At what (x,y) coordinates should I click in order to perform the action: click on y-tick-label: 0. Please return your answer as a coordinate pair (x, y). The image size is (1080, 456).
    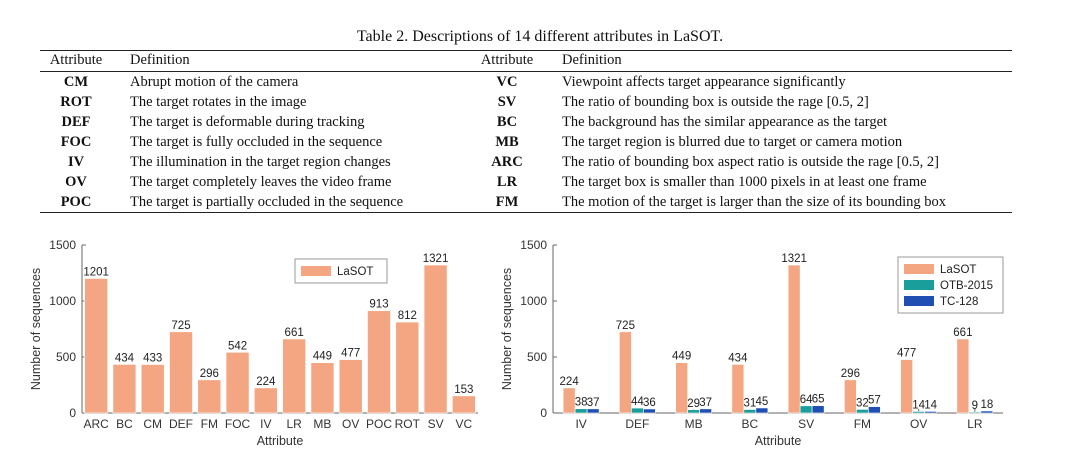
    Looking at the image, I should click on (543, 413).